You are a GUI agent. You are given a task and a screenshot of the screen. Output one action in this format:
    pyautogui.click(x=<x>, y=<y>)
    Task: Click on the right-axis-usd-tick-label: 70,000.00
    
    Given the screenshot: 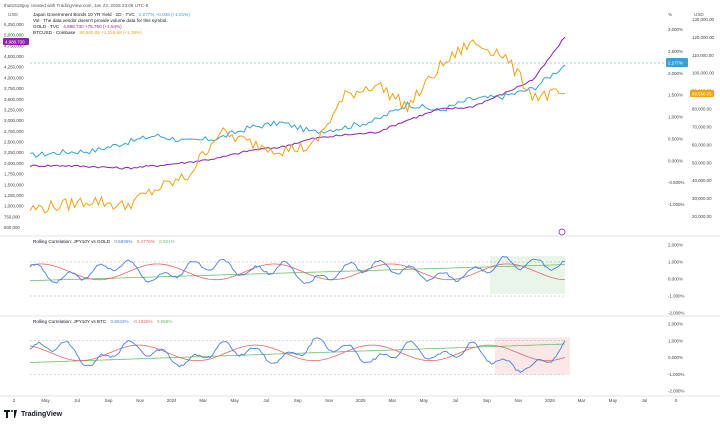 What is the action you would take?
    pyautogui.click(x=702, y=126)
    